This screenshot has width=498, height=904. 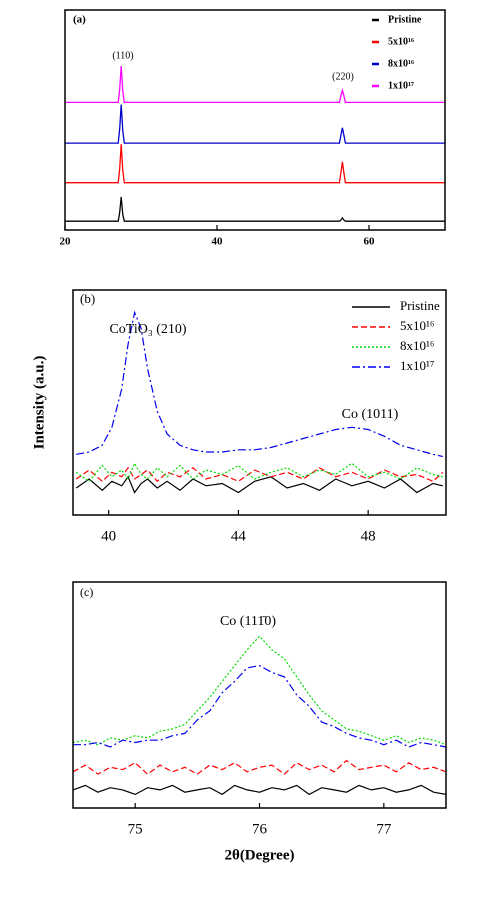 I want to click on x-tick-label: 20, so click(x=66, y=242).